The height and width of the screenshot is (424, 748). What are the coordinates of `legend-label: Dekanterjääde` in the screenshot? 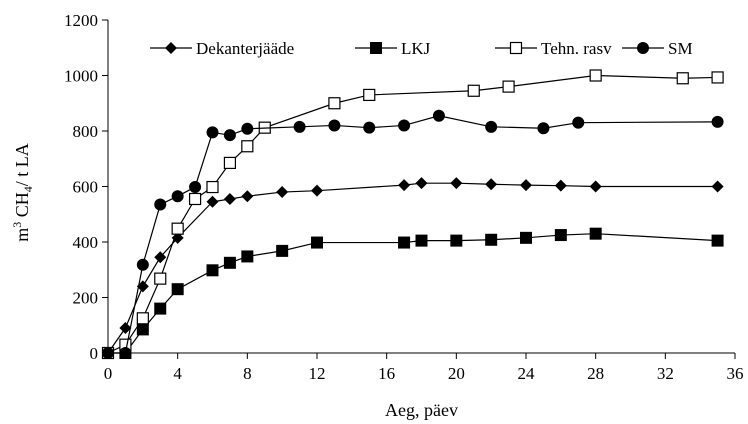 It's located at (245, 48).